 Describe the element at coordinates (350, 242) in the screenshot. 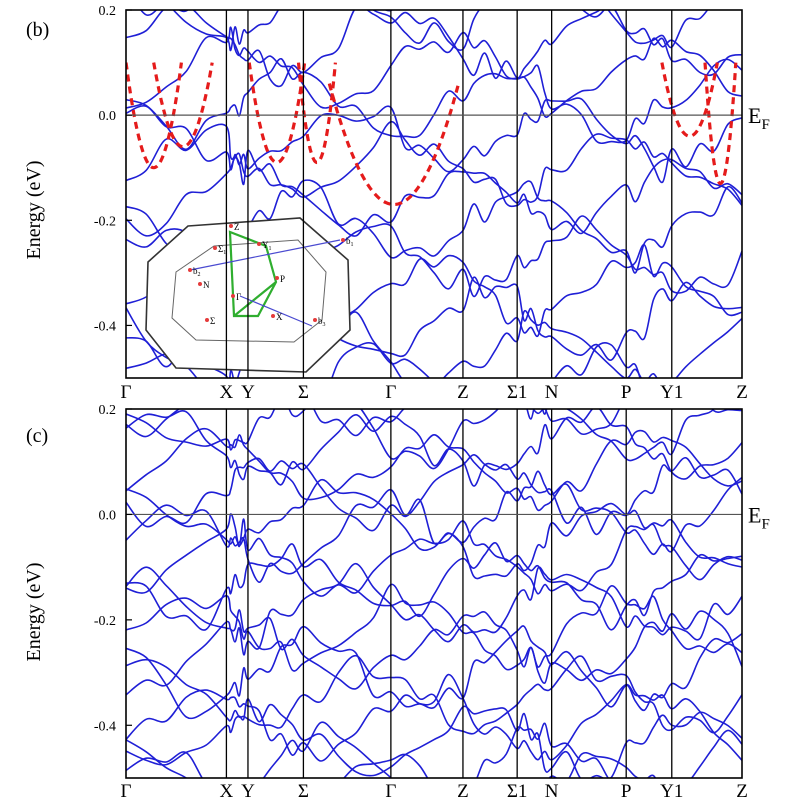

I see `inset-label: b1` at that location.